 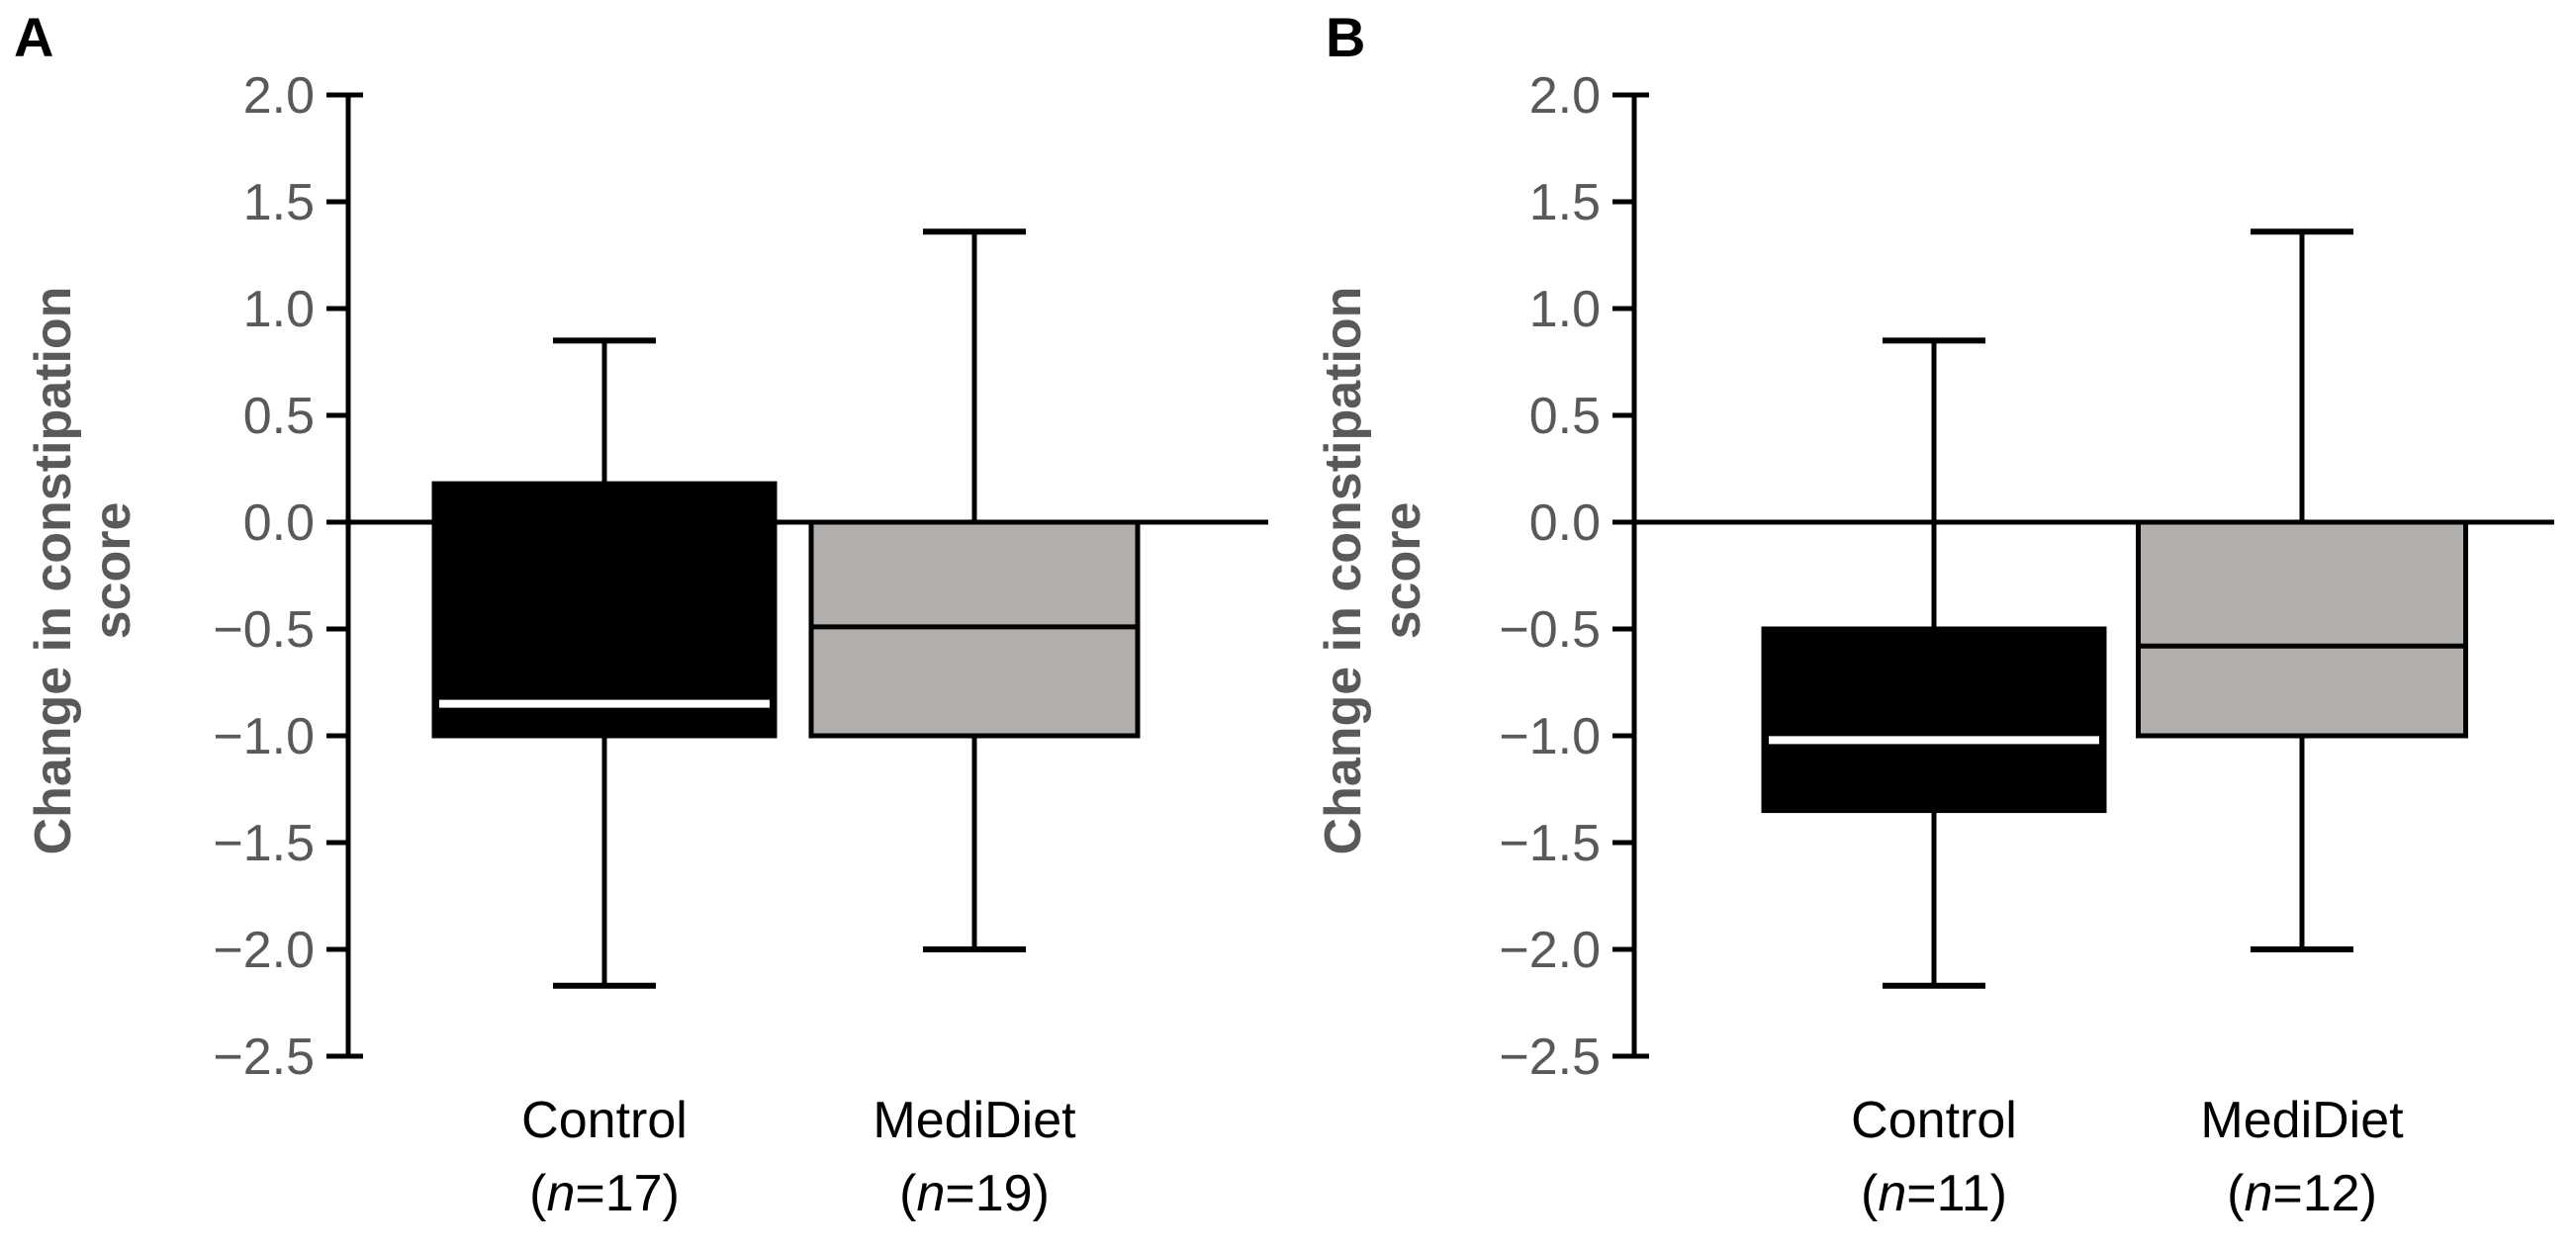 I want to click on category-n-label: (n=12), so click(x=2302, y=1193).